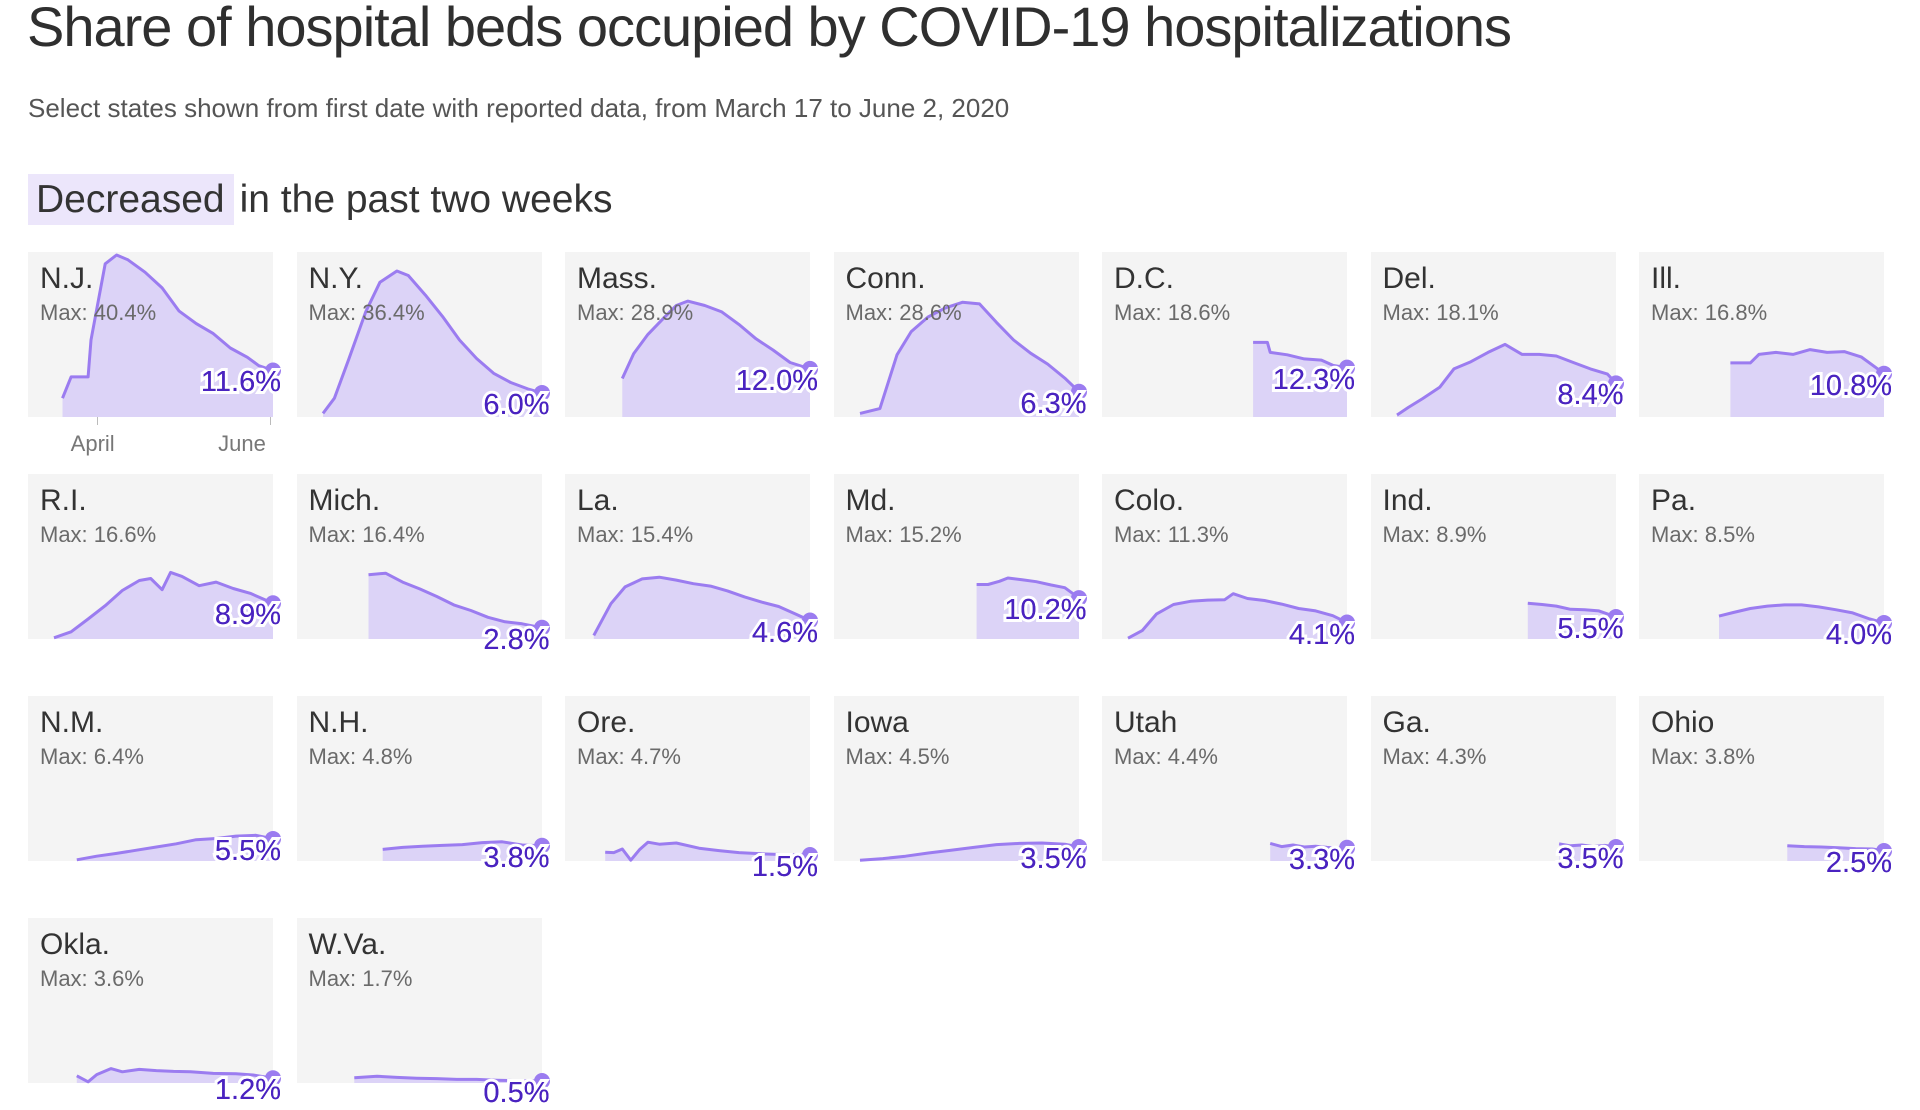 Image resolution: width=1920 pixels, height=1110 pixels. I want to click on last-value-label-text: 12.3%, so click(1313, 379).